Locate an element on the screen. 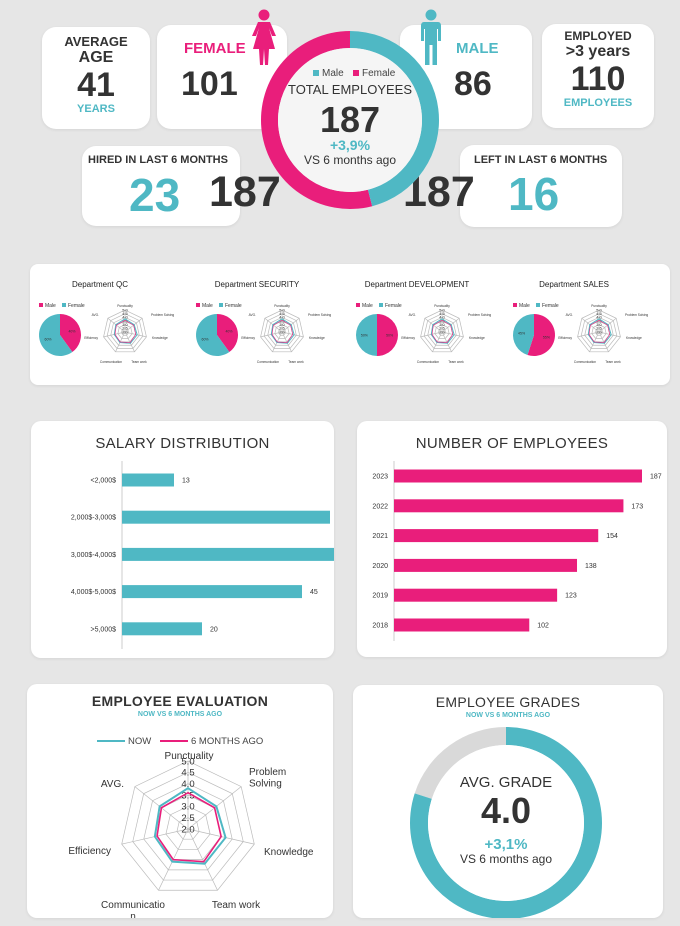 The height and width of the screenshot is (926, 680). male-label: MALE is located at coordinates (477, 48).